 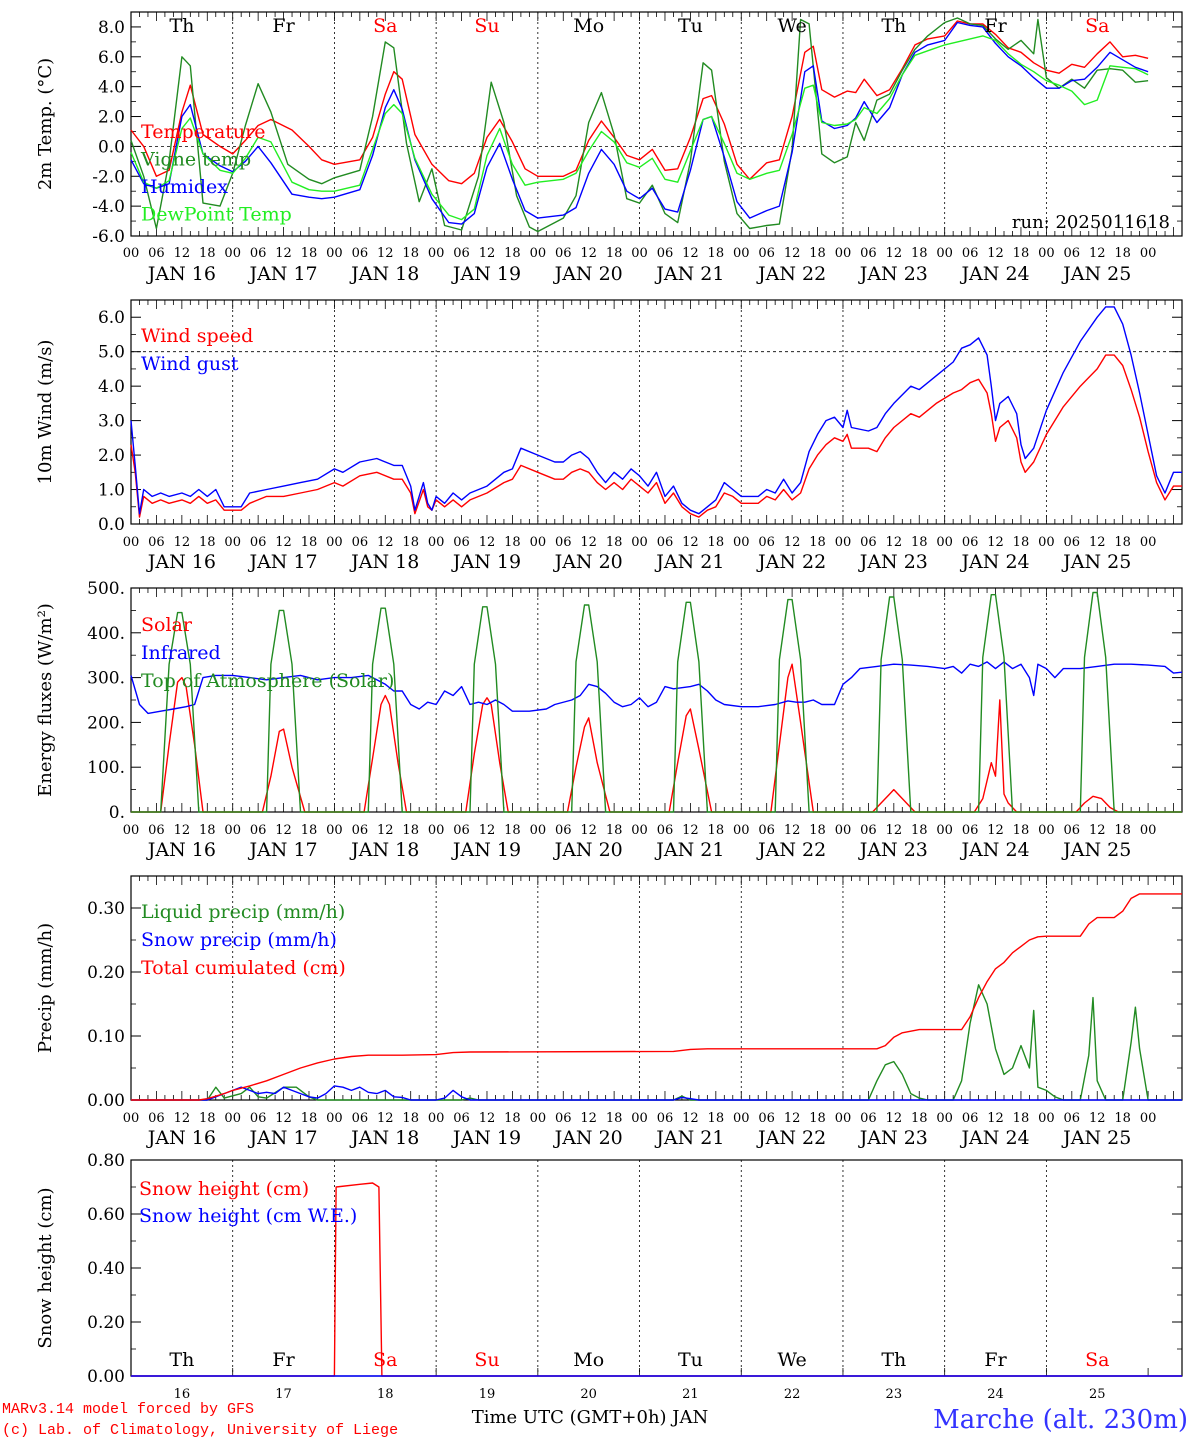 I want to click on day-name-label: Fr, so click(x=283, y=1360).